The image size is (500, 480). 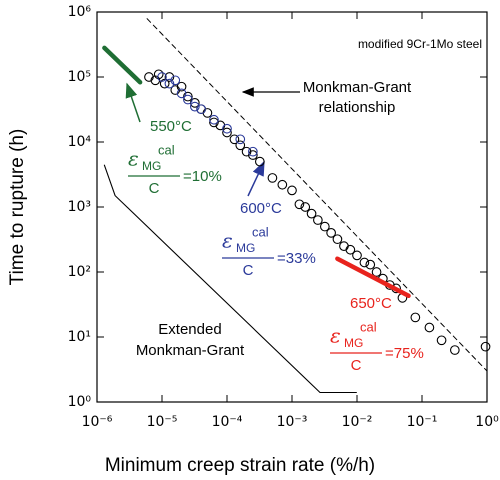 What do you see at coordinates (357, 107) in the screenshot?
I see `mg-label: relationship` at bounding box center [357, 107].